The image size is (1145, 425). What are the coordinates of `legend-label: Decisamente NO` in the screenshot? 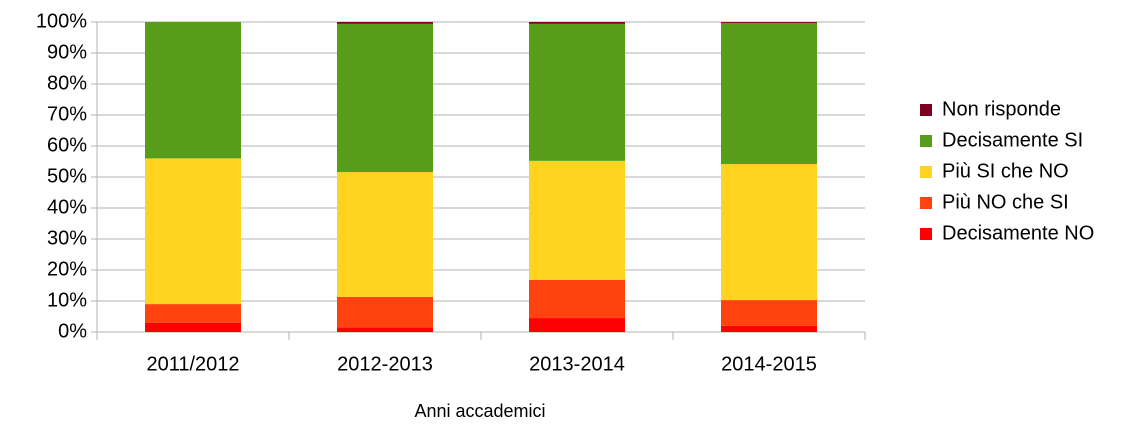 It's located at (1018, 233).